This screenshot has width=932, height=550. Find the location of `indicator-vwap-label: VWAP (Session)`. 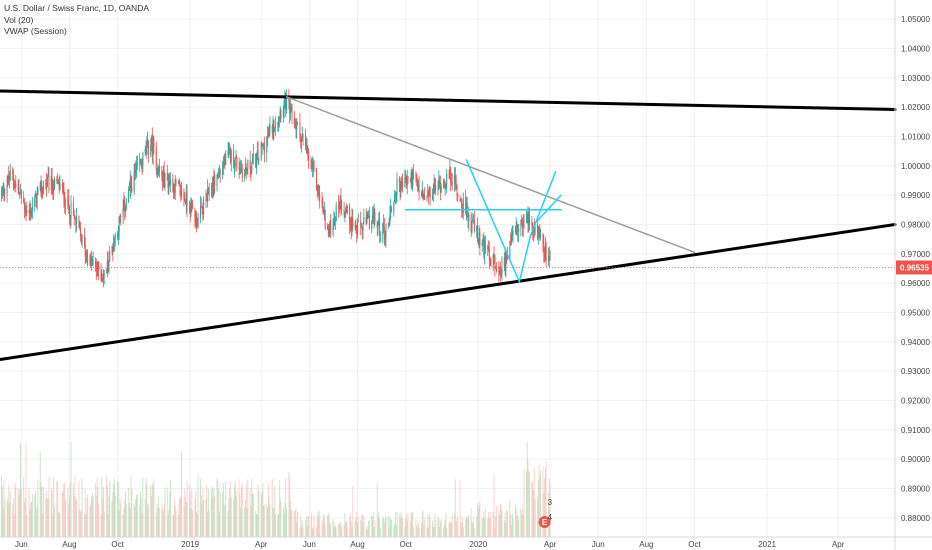

indicator-vwap-label: VWAP (Session) is located at coordinates (76, 32).